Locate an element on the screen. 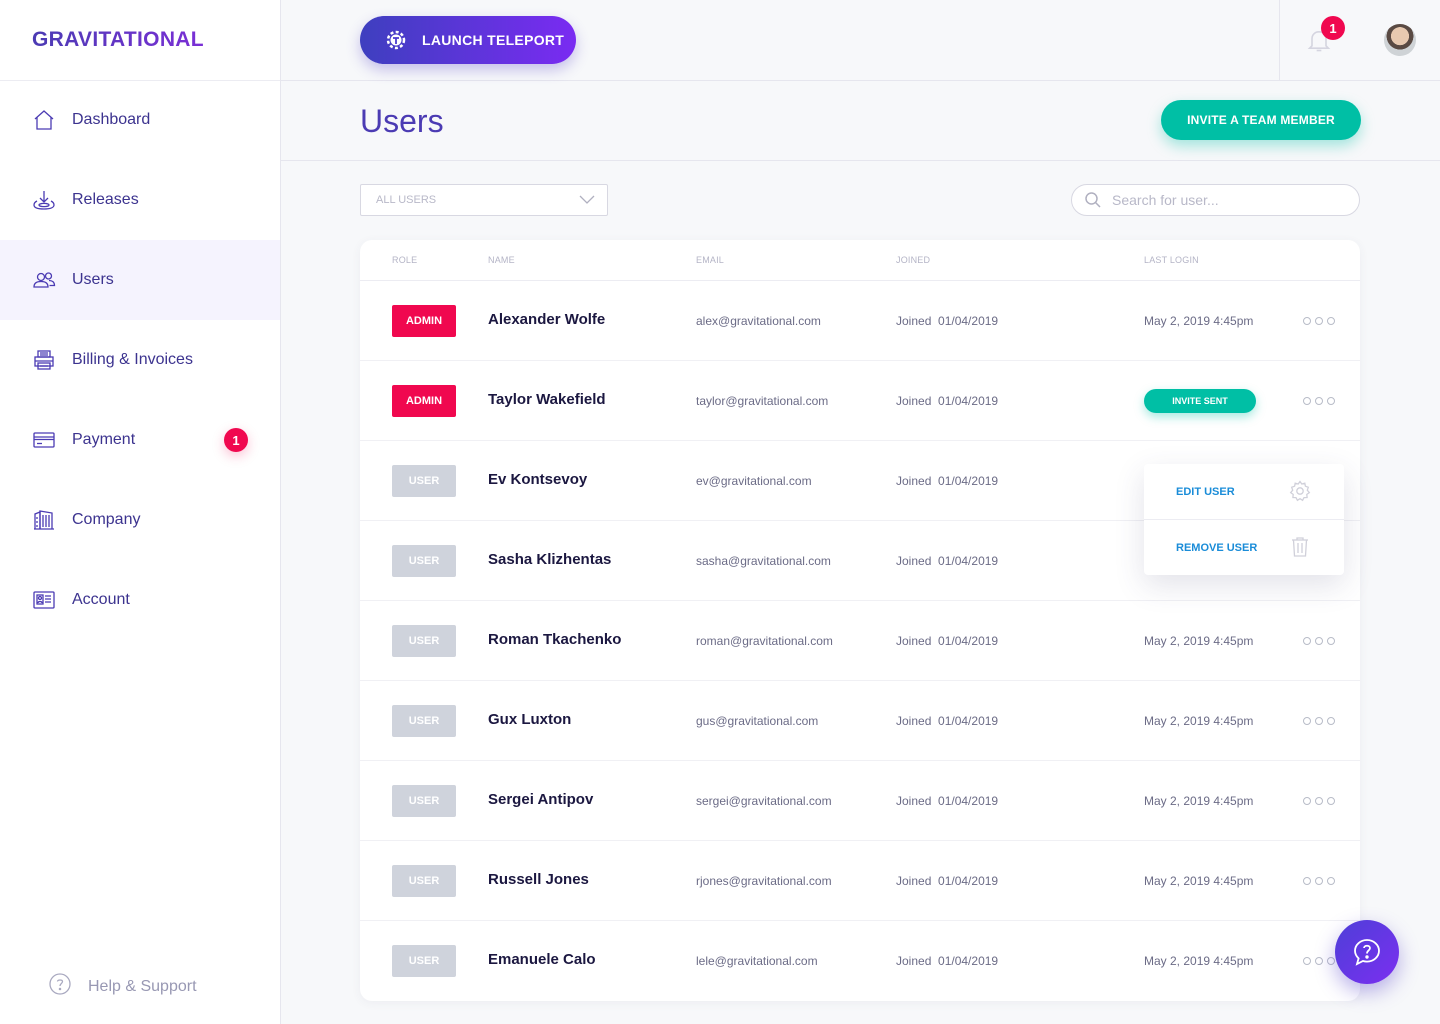 Image resolution: width=1440 pixels, height=1024 pixels. user-email: taylor@gravitational.com is located at coordinates (762, 401).